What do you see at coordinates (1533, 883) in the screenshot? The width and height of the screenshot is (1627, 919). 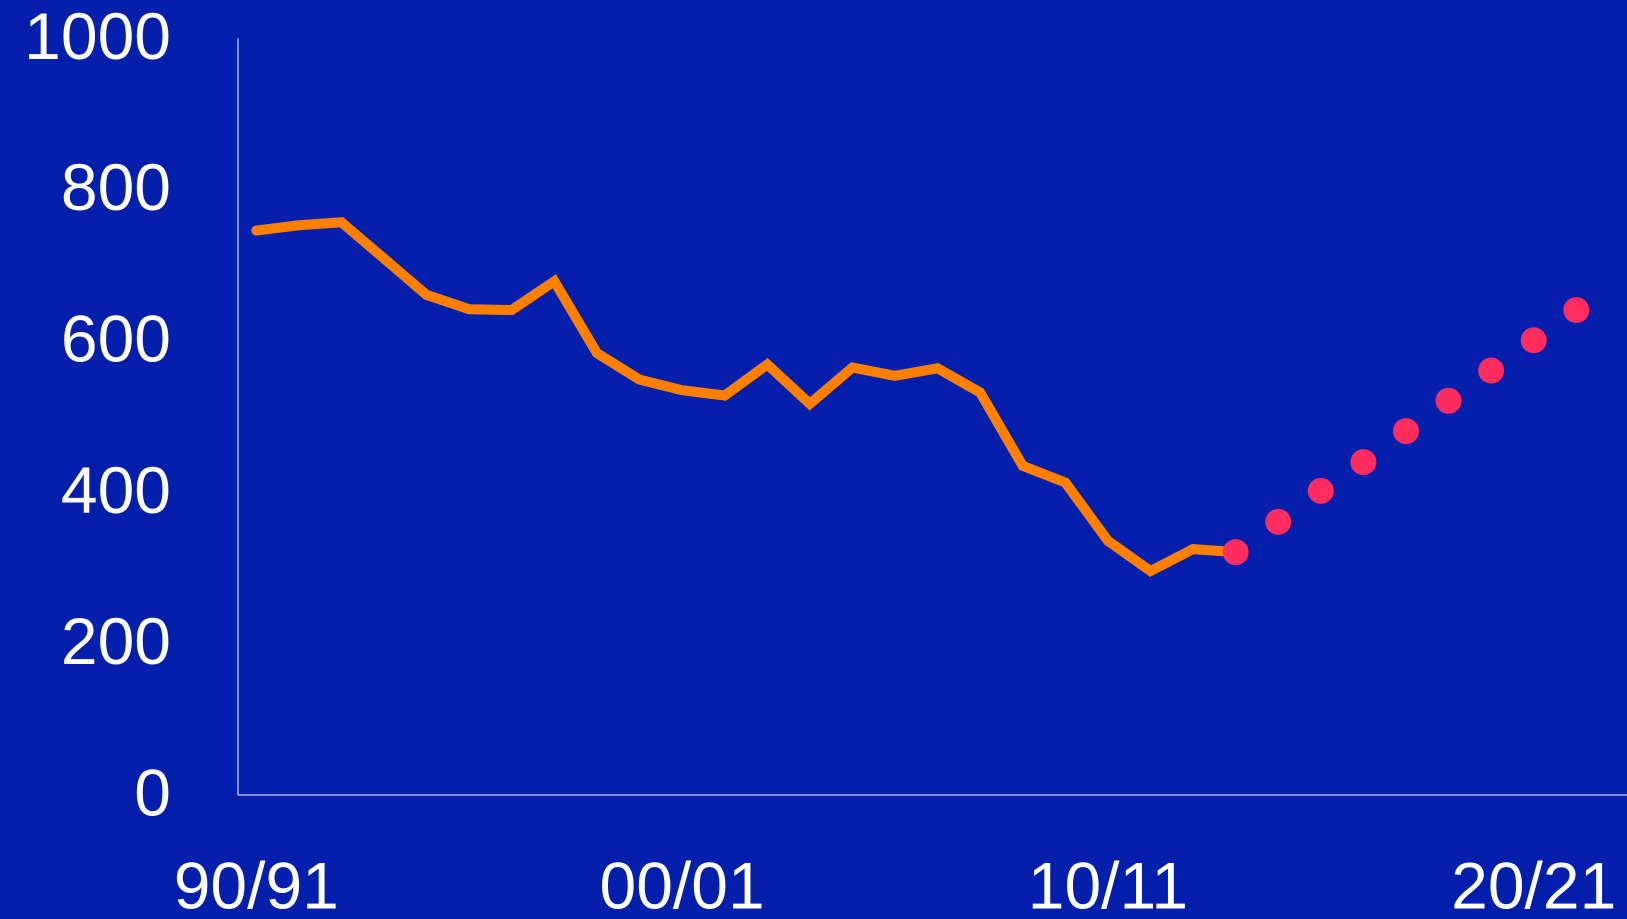 I see `x-tick-label: 20/21` at bounding box center [1533, 883].